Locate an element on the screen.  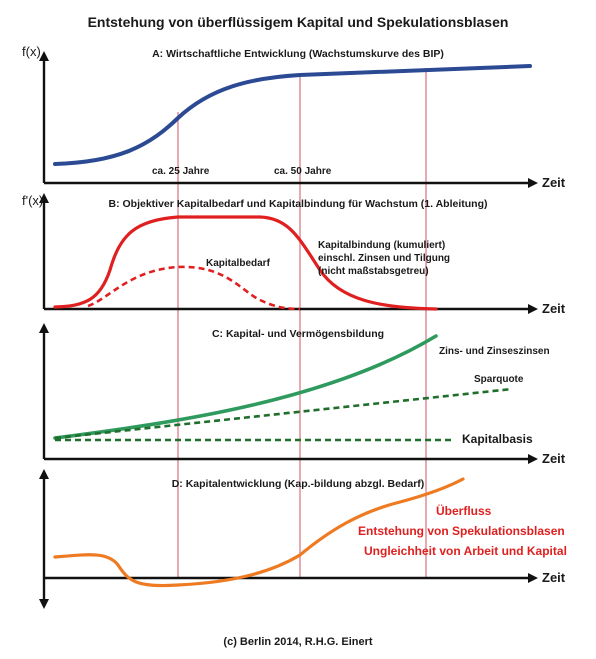
kapitalbedarf-curve is located at coordinates (194, 288).